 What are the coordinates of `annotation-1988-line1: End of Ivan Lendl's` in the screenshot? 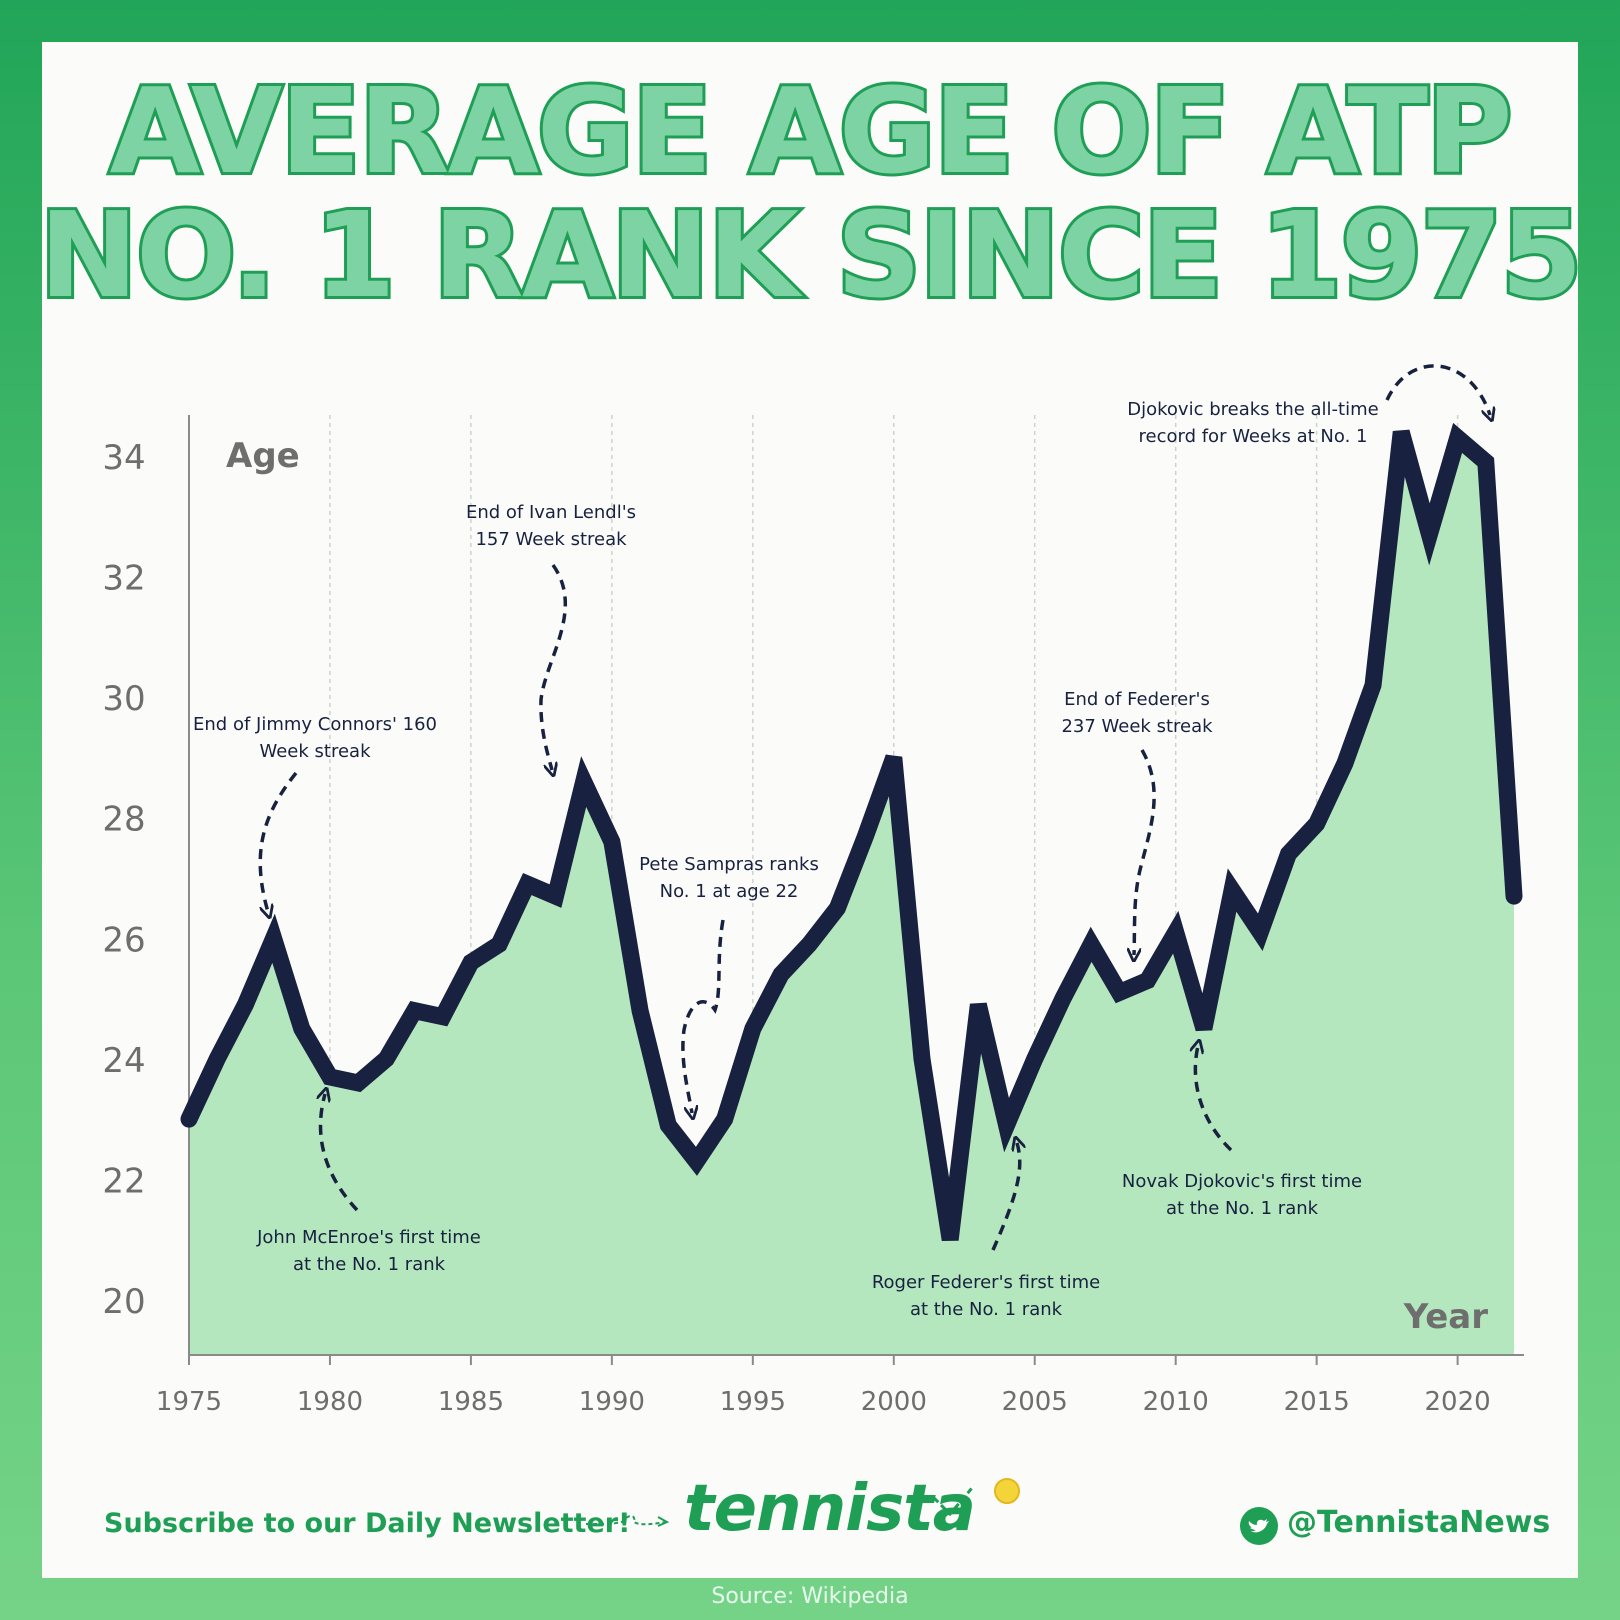 It's located at (551, 512).